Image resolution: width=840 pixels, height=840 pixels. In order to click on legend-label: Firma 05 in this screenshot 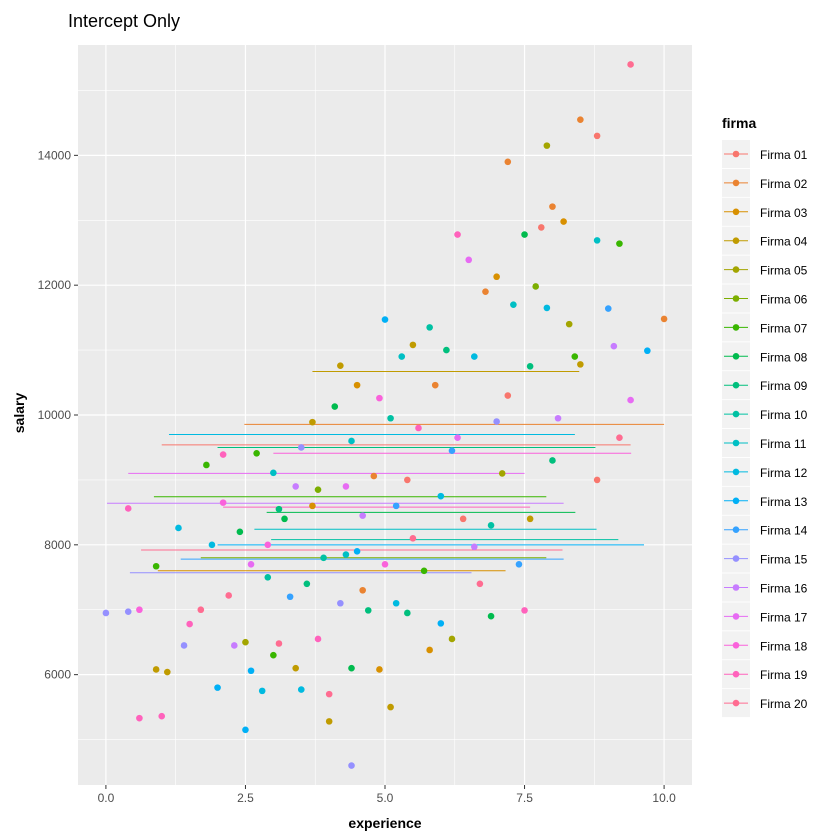, I will do `click(784, 271)`.